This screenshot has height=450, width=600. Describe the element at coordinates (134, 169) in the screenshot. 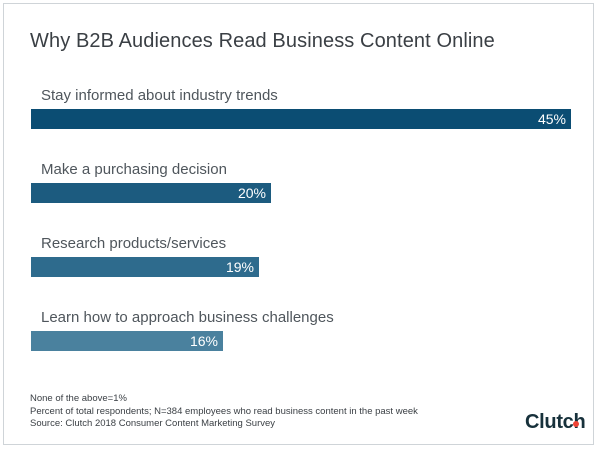

I see `category-label: Make a purchasing decision` at that location.